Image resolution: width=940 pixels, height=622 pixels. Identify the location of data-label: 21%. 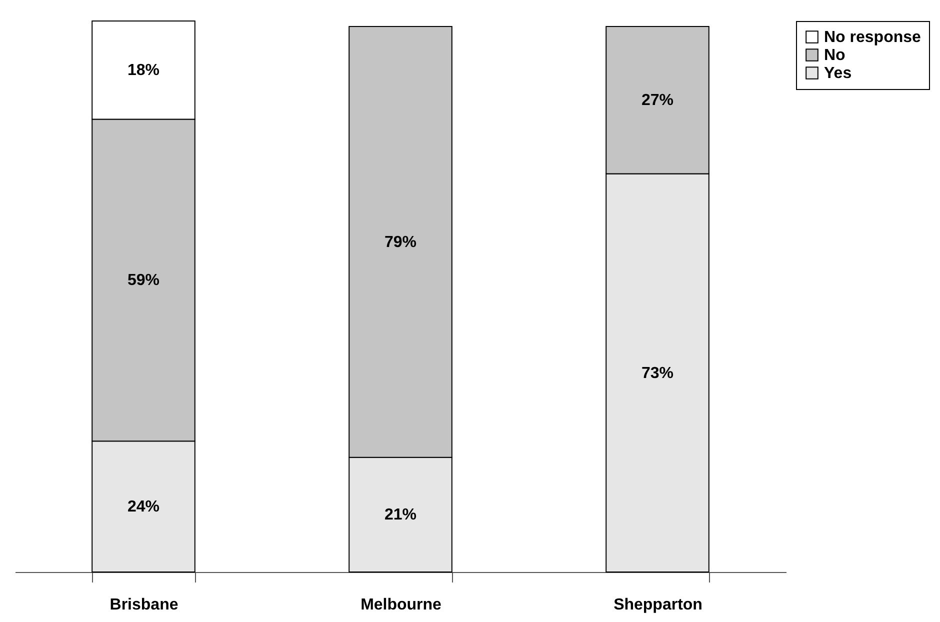
(400, 515).